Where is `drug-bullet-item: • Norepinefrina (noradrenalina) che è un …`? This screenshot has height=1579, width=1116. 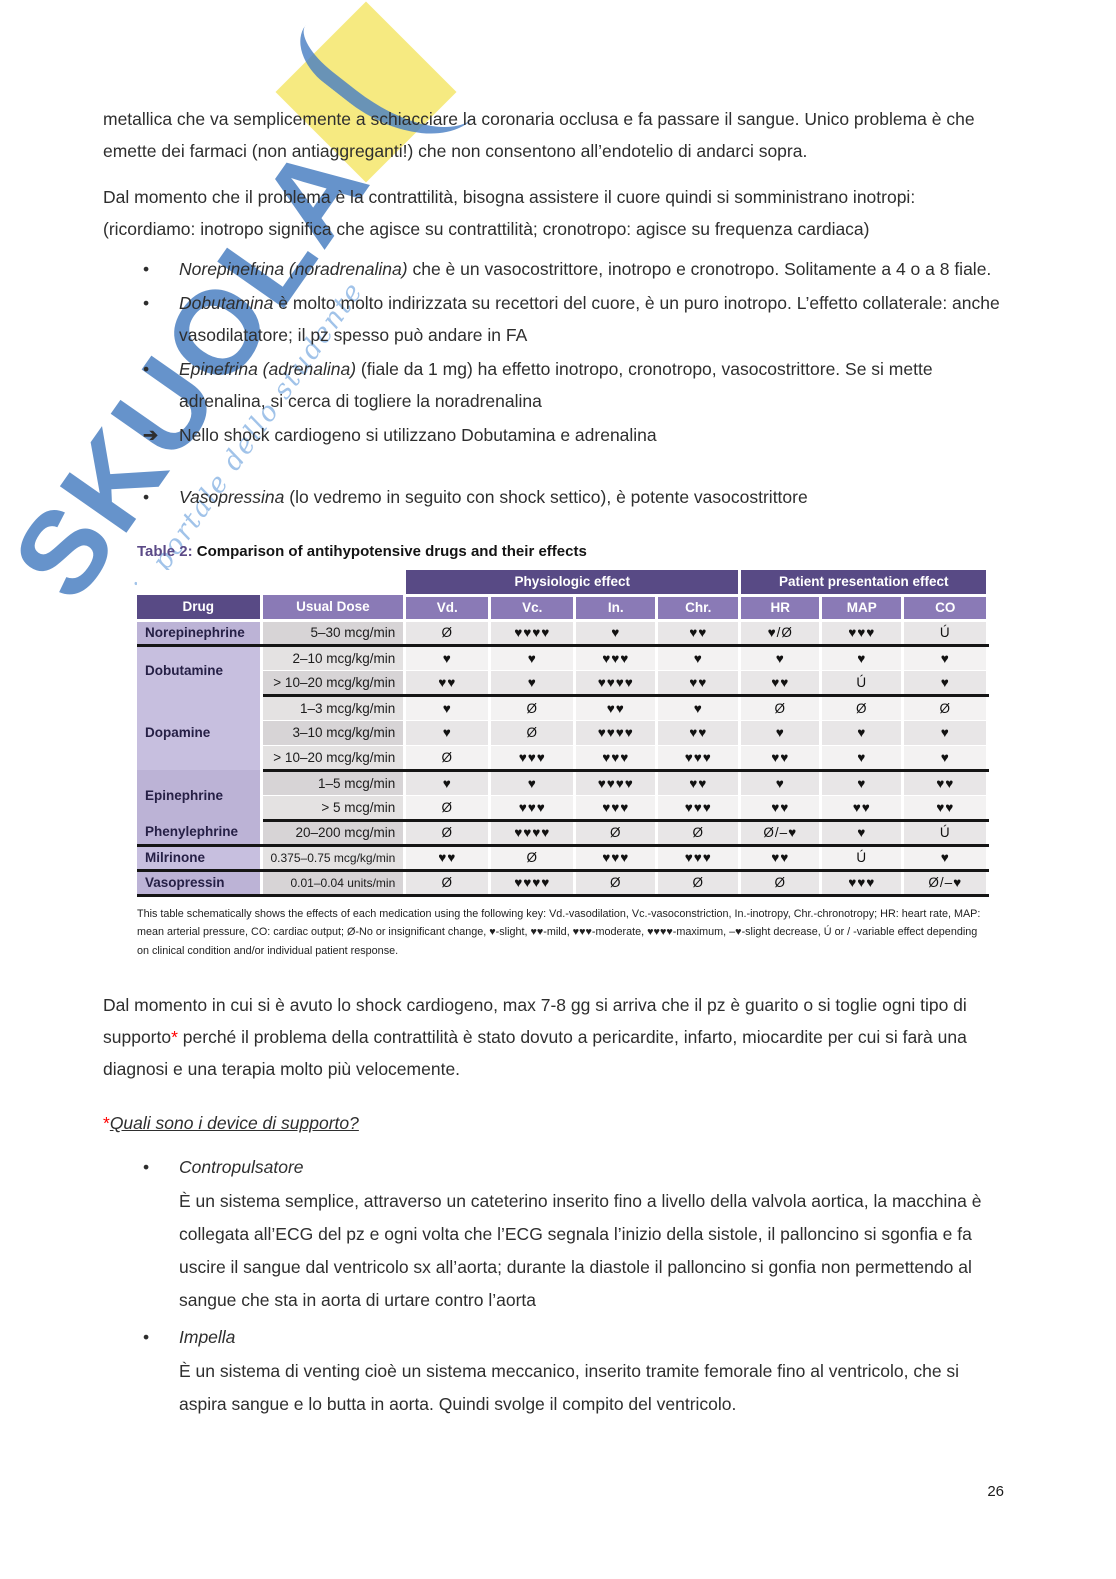 drug-bullet-item: • Norepinefrina (noradrenalina) che è un … is located at coordinates (556, 269).